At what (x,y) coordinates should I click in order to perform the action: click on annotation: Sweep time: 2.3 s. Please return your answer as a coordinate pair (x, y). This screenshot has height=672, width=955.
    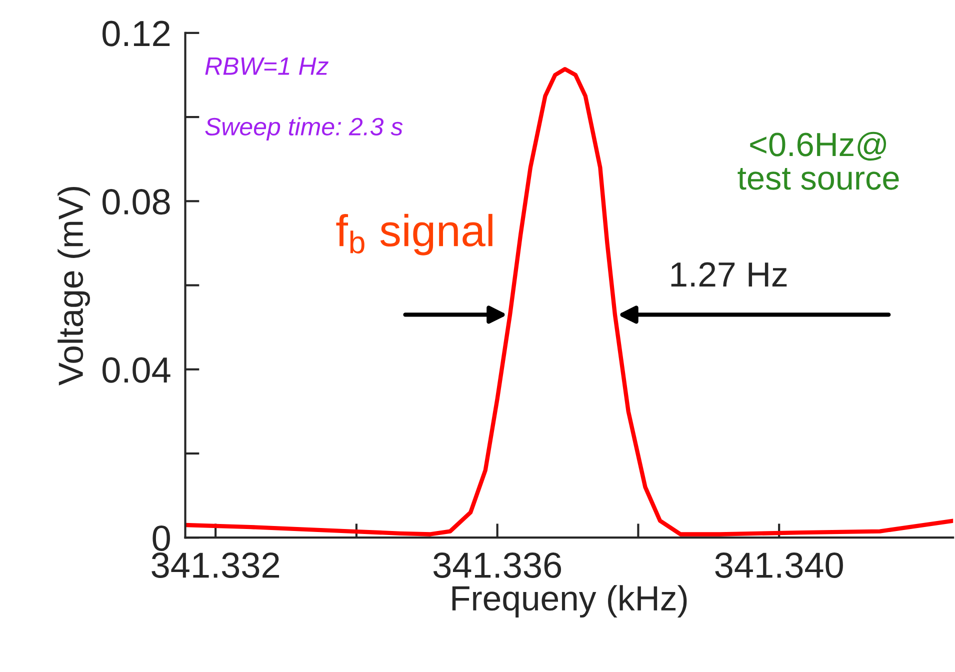
    Looking at the image, I should click on (304, 128).